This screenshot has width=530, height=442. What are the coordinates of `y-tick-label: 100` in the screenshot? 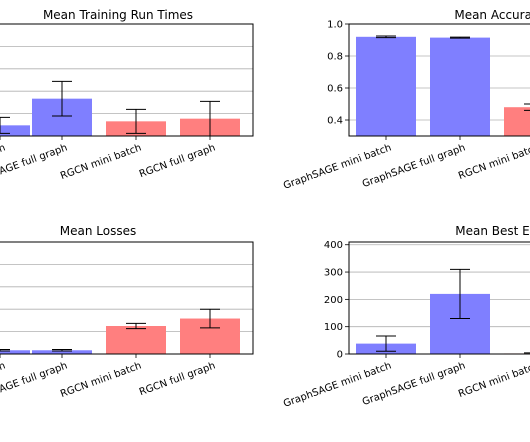 It's located at (333, 327).